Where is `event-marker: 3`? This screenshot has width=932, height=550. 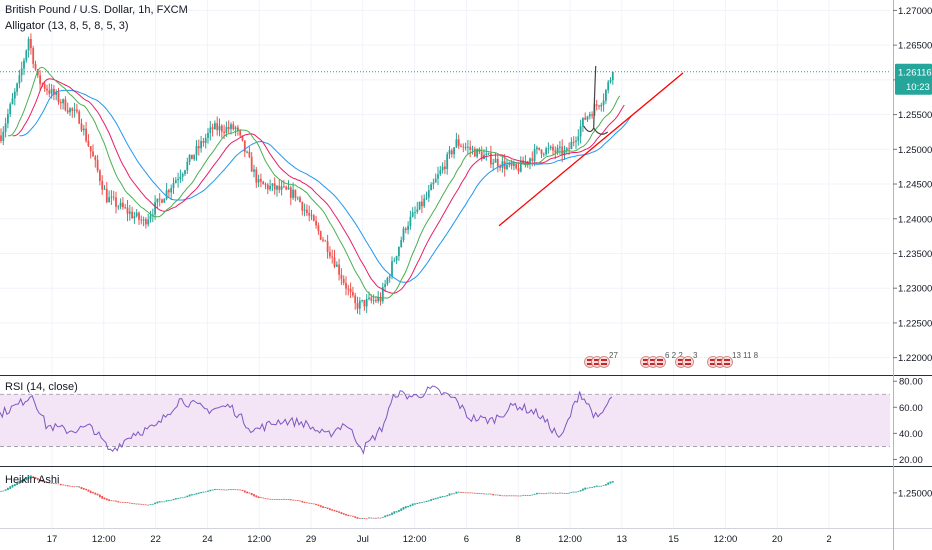
event-marker: 3 is located at coordinates (687, 359).